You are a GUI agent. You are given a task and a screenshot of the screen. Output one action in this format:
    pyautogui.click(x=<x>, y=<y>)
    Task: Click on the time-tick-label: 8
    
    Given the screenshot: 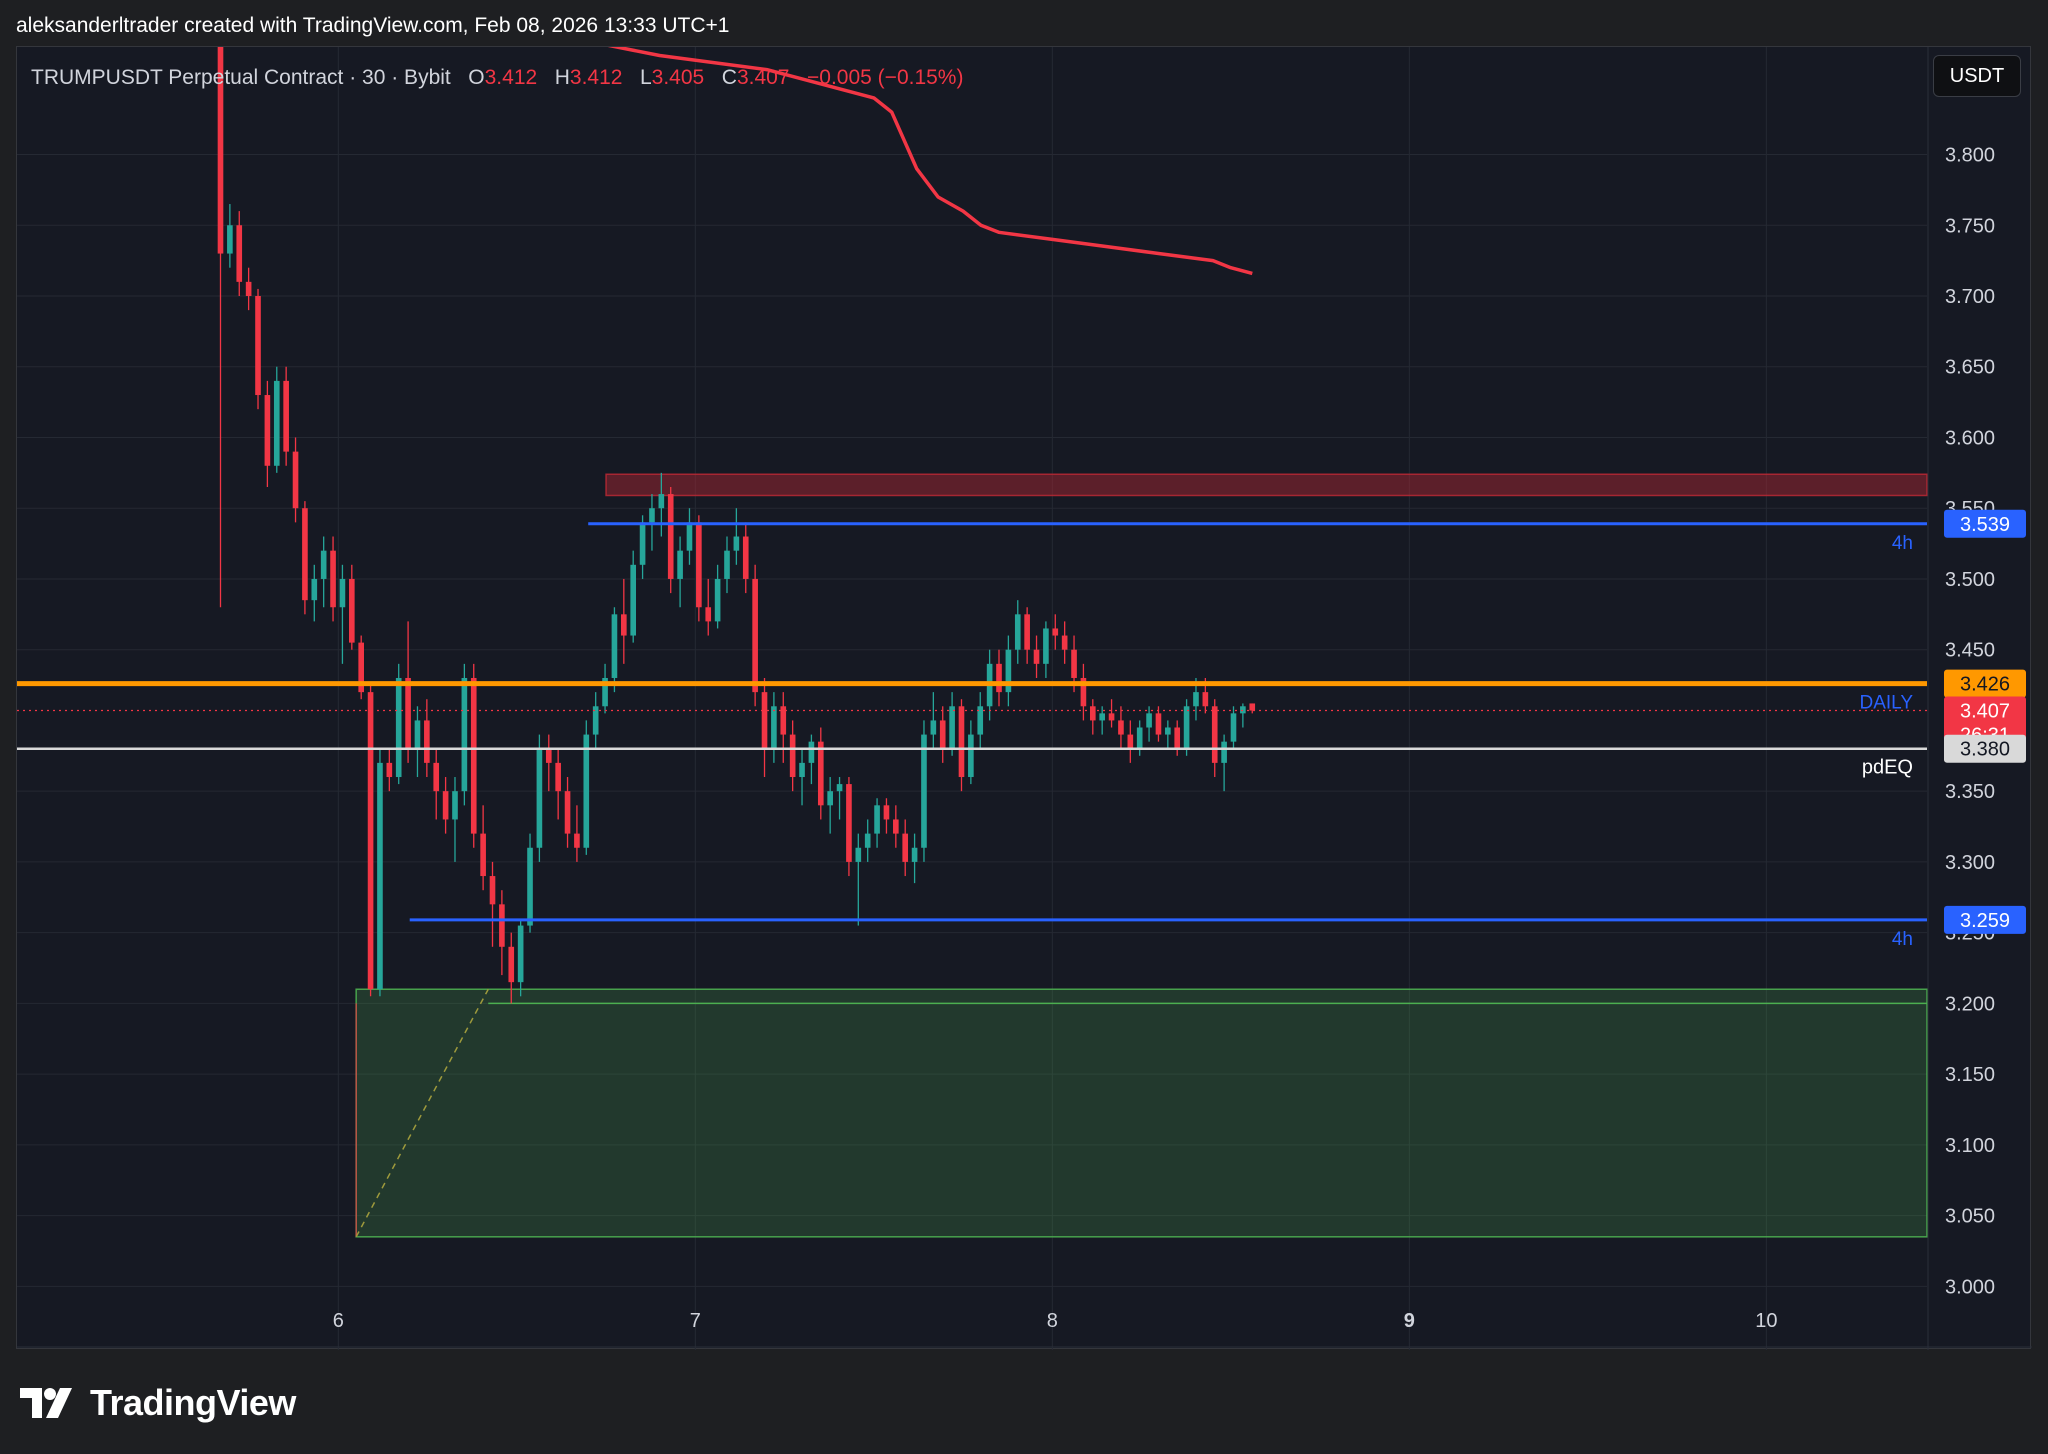 What is the action you would take?
    pyautogui.click(x=1052, y=1321)
    